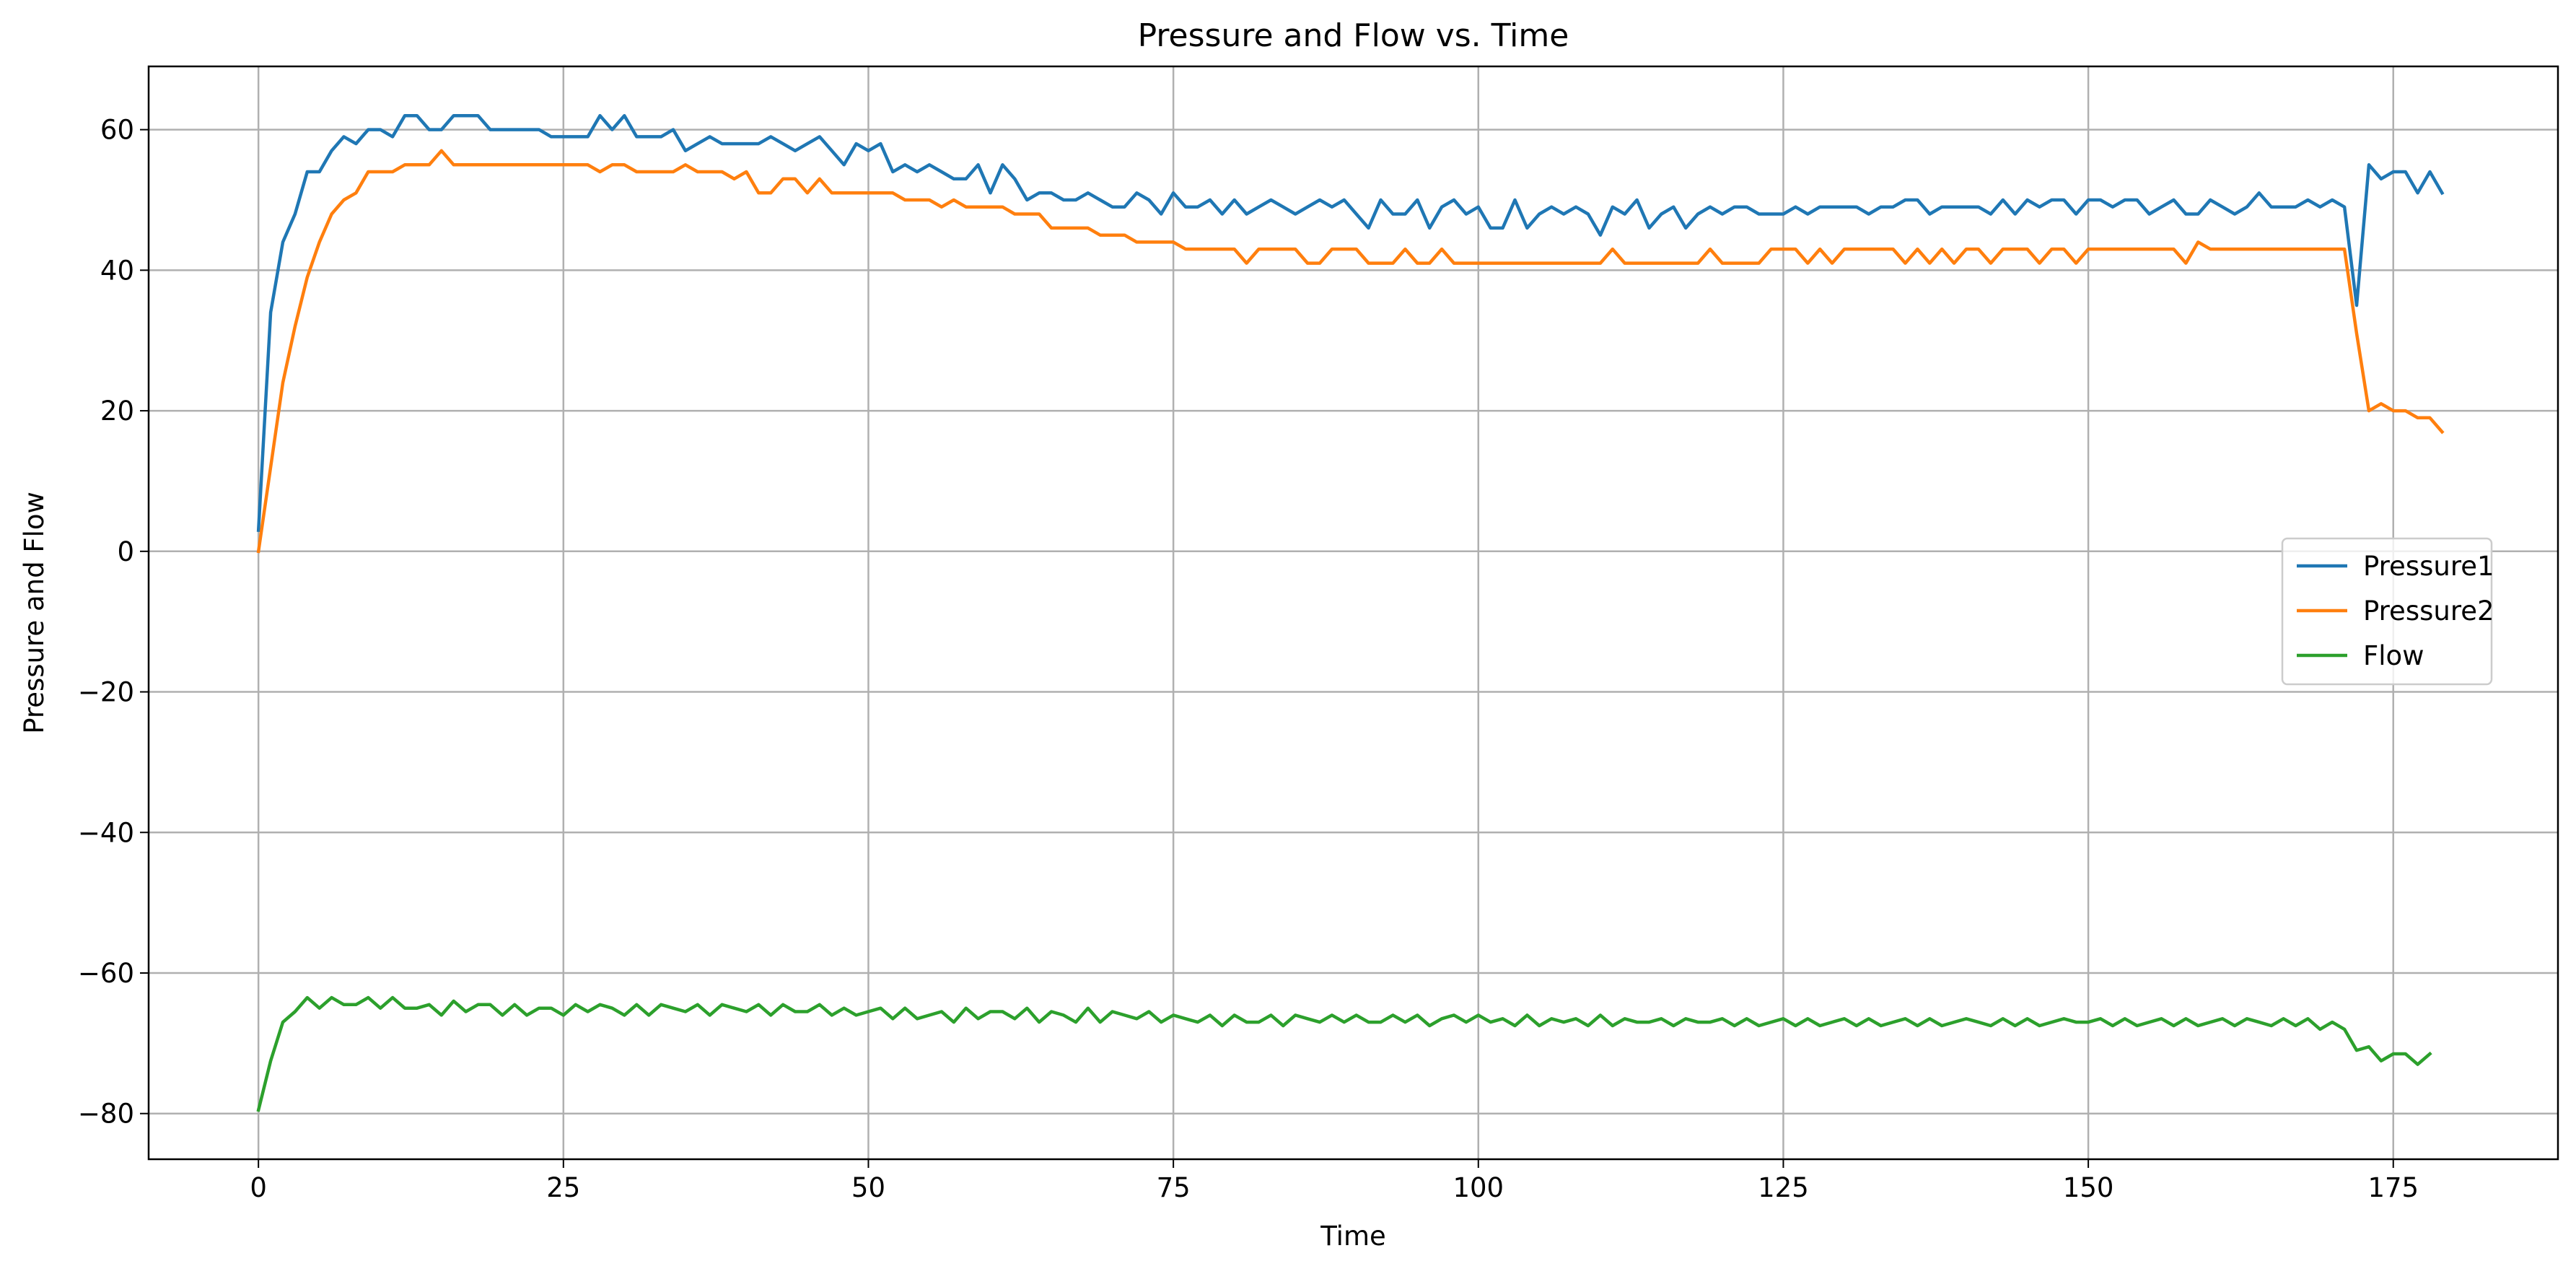 Image resolution: width=2576 pixels, height=1274 pixels. I want to click on x-tick-label: 50, so click(868, 1187).